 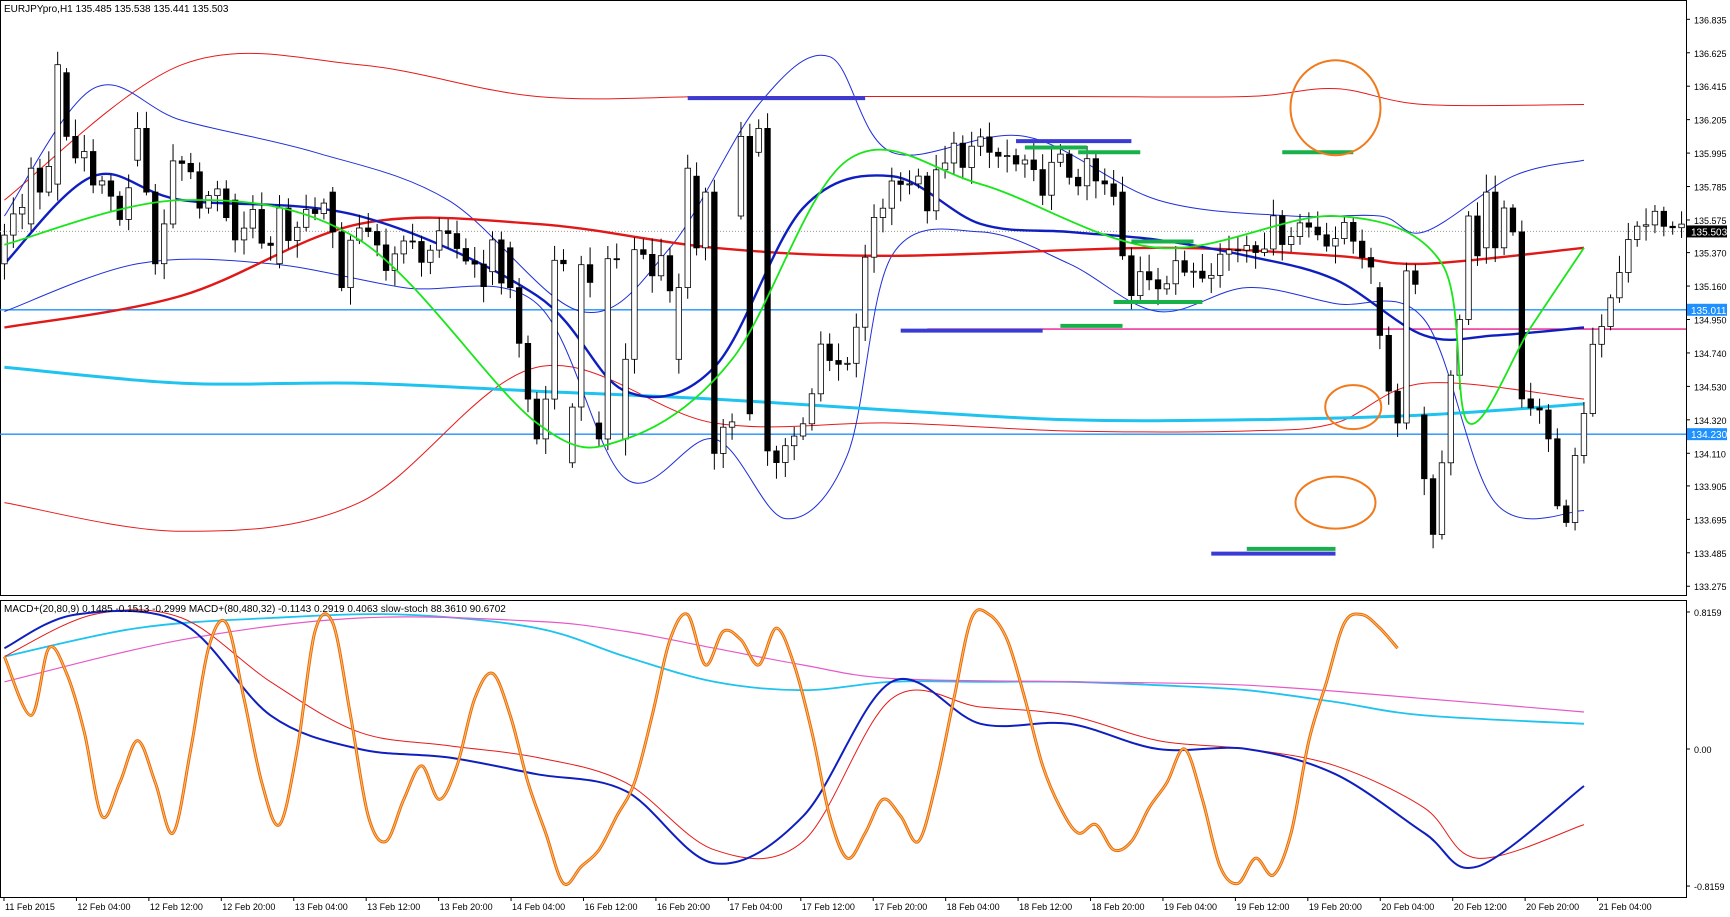 I want to click on price-axis-label: 133.485, so click(x=1710, y=554).